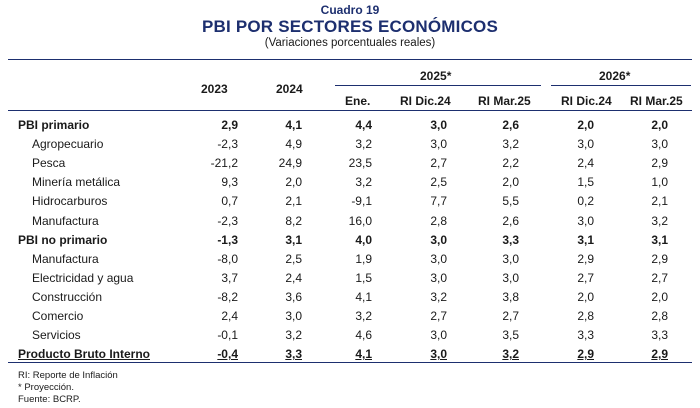 Image resolution: width=700 pixels, height=408 pixels. I want to click on table-subtitle: (Variaciones porcentuales reales), so click(350, 43).